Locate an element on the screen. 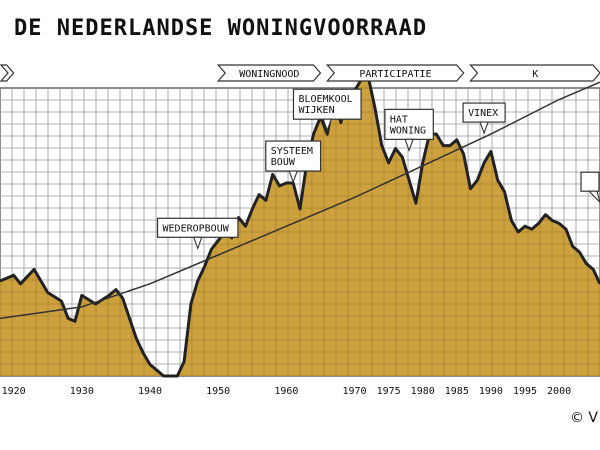  x-tick-label: 1950 is located at coordinates (218, 391).